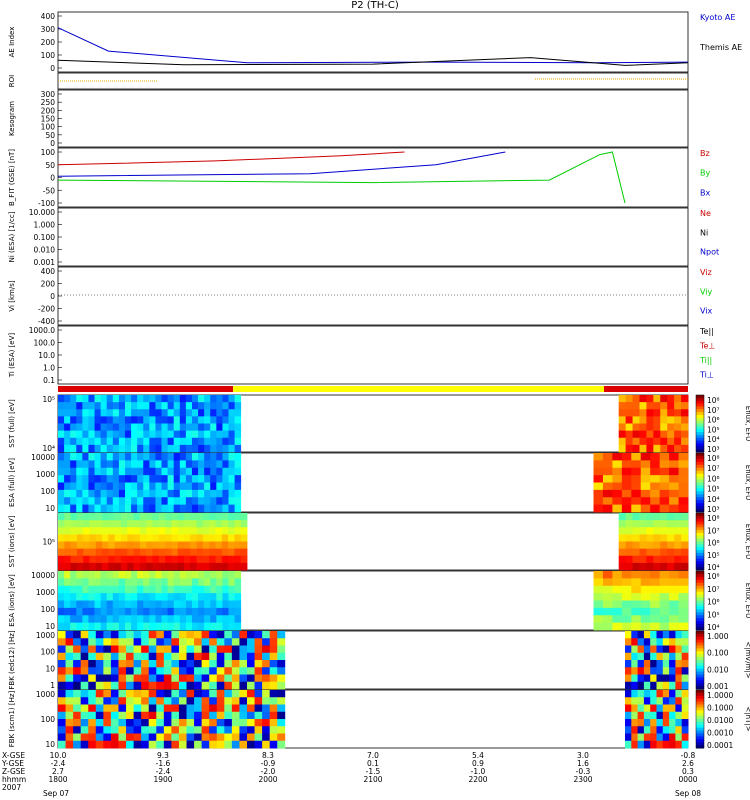 This screenshot has width=750, height=800. Describe the element at coordinates (700, 523) in the screenshot. I see `colorbar-cell-sst_ions` at that location.